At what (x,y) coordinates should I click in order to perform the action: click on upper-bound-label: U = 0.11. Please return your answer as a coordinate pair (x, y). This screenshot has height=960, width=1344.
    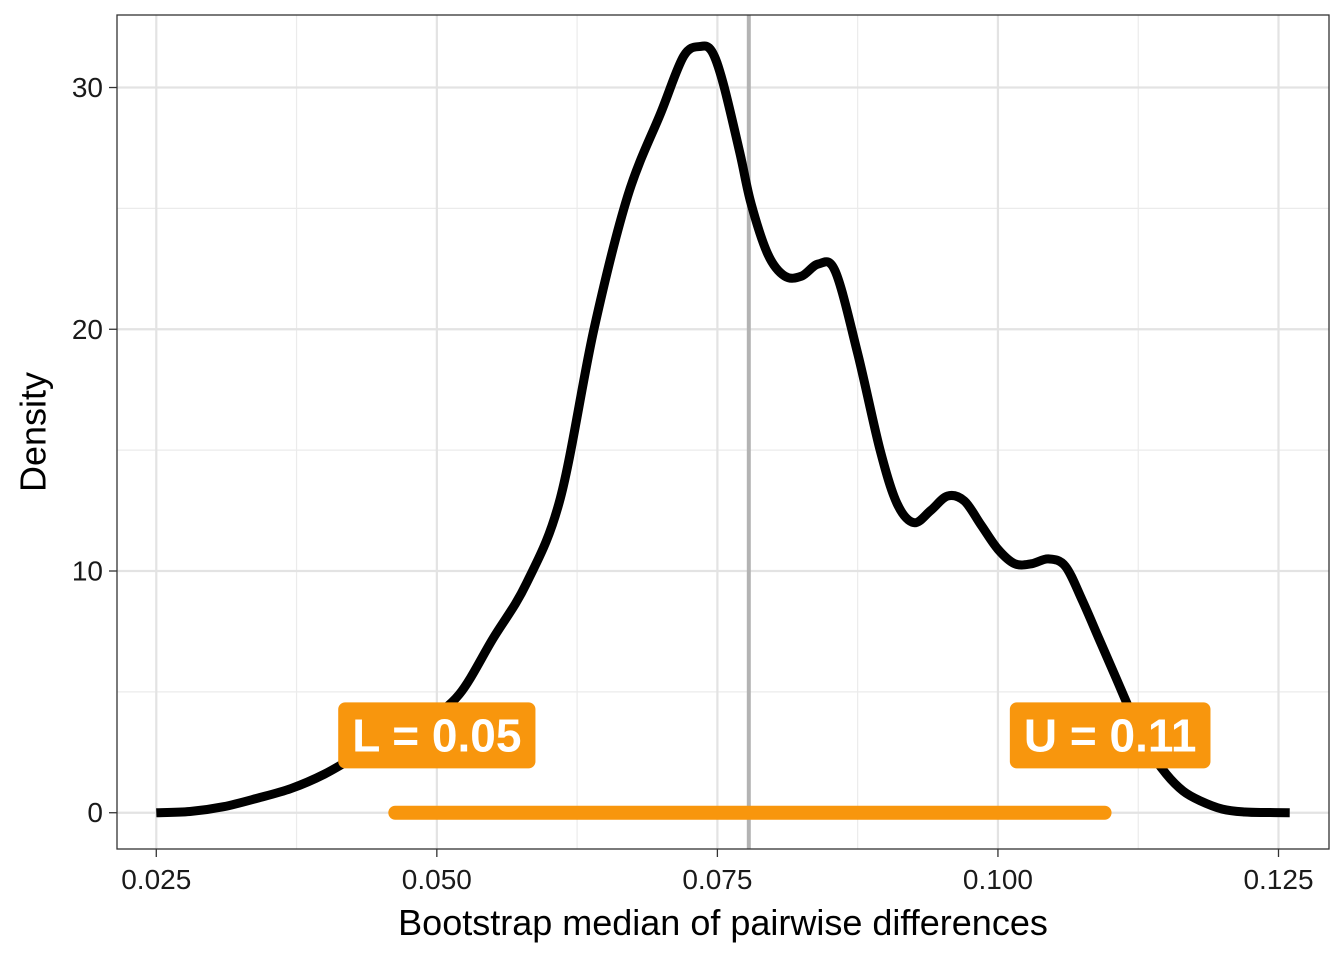
    Looking at the image, I should click on (1110, 735).